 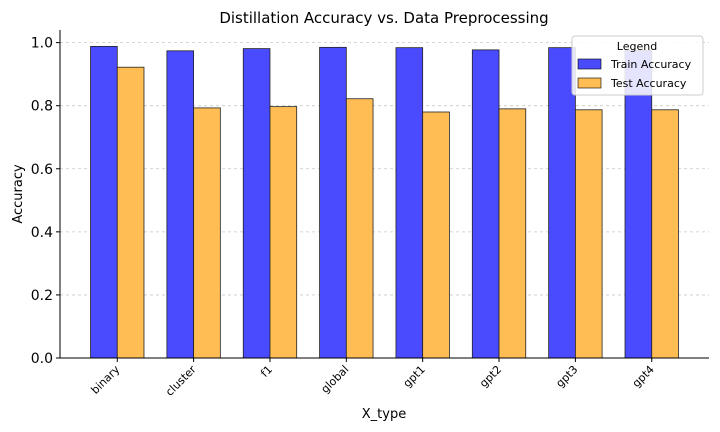 What do you see at coordinates (42, 170) in the screenshot?
I see `y-tick-label: 0.6` at bounding box center [42, 170].